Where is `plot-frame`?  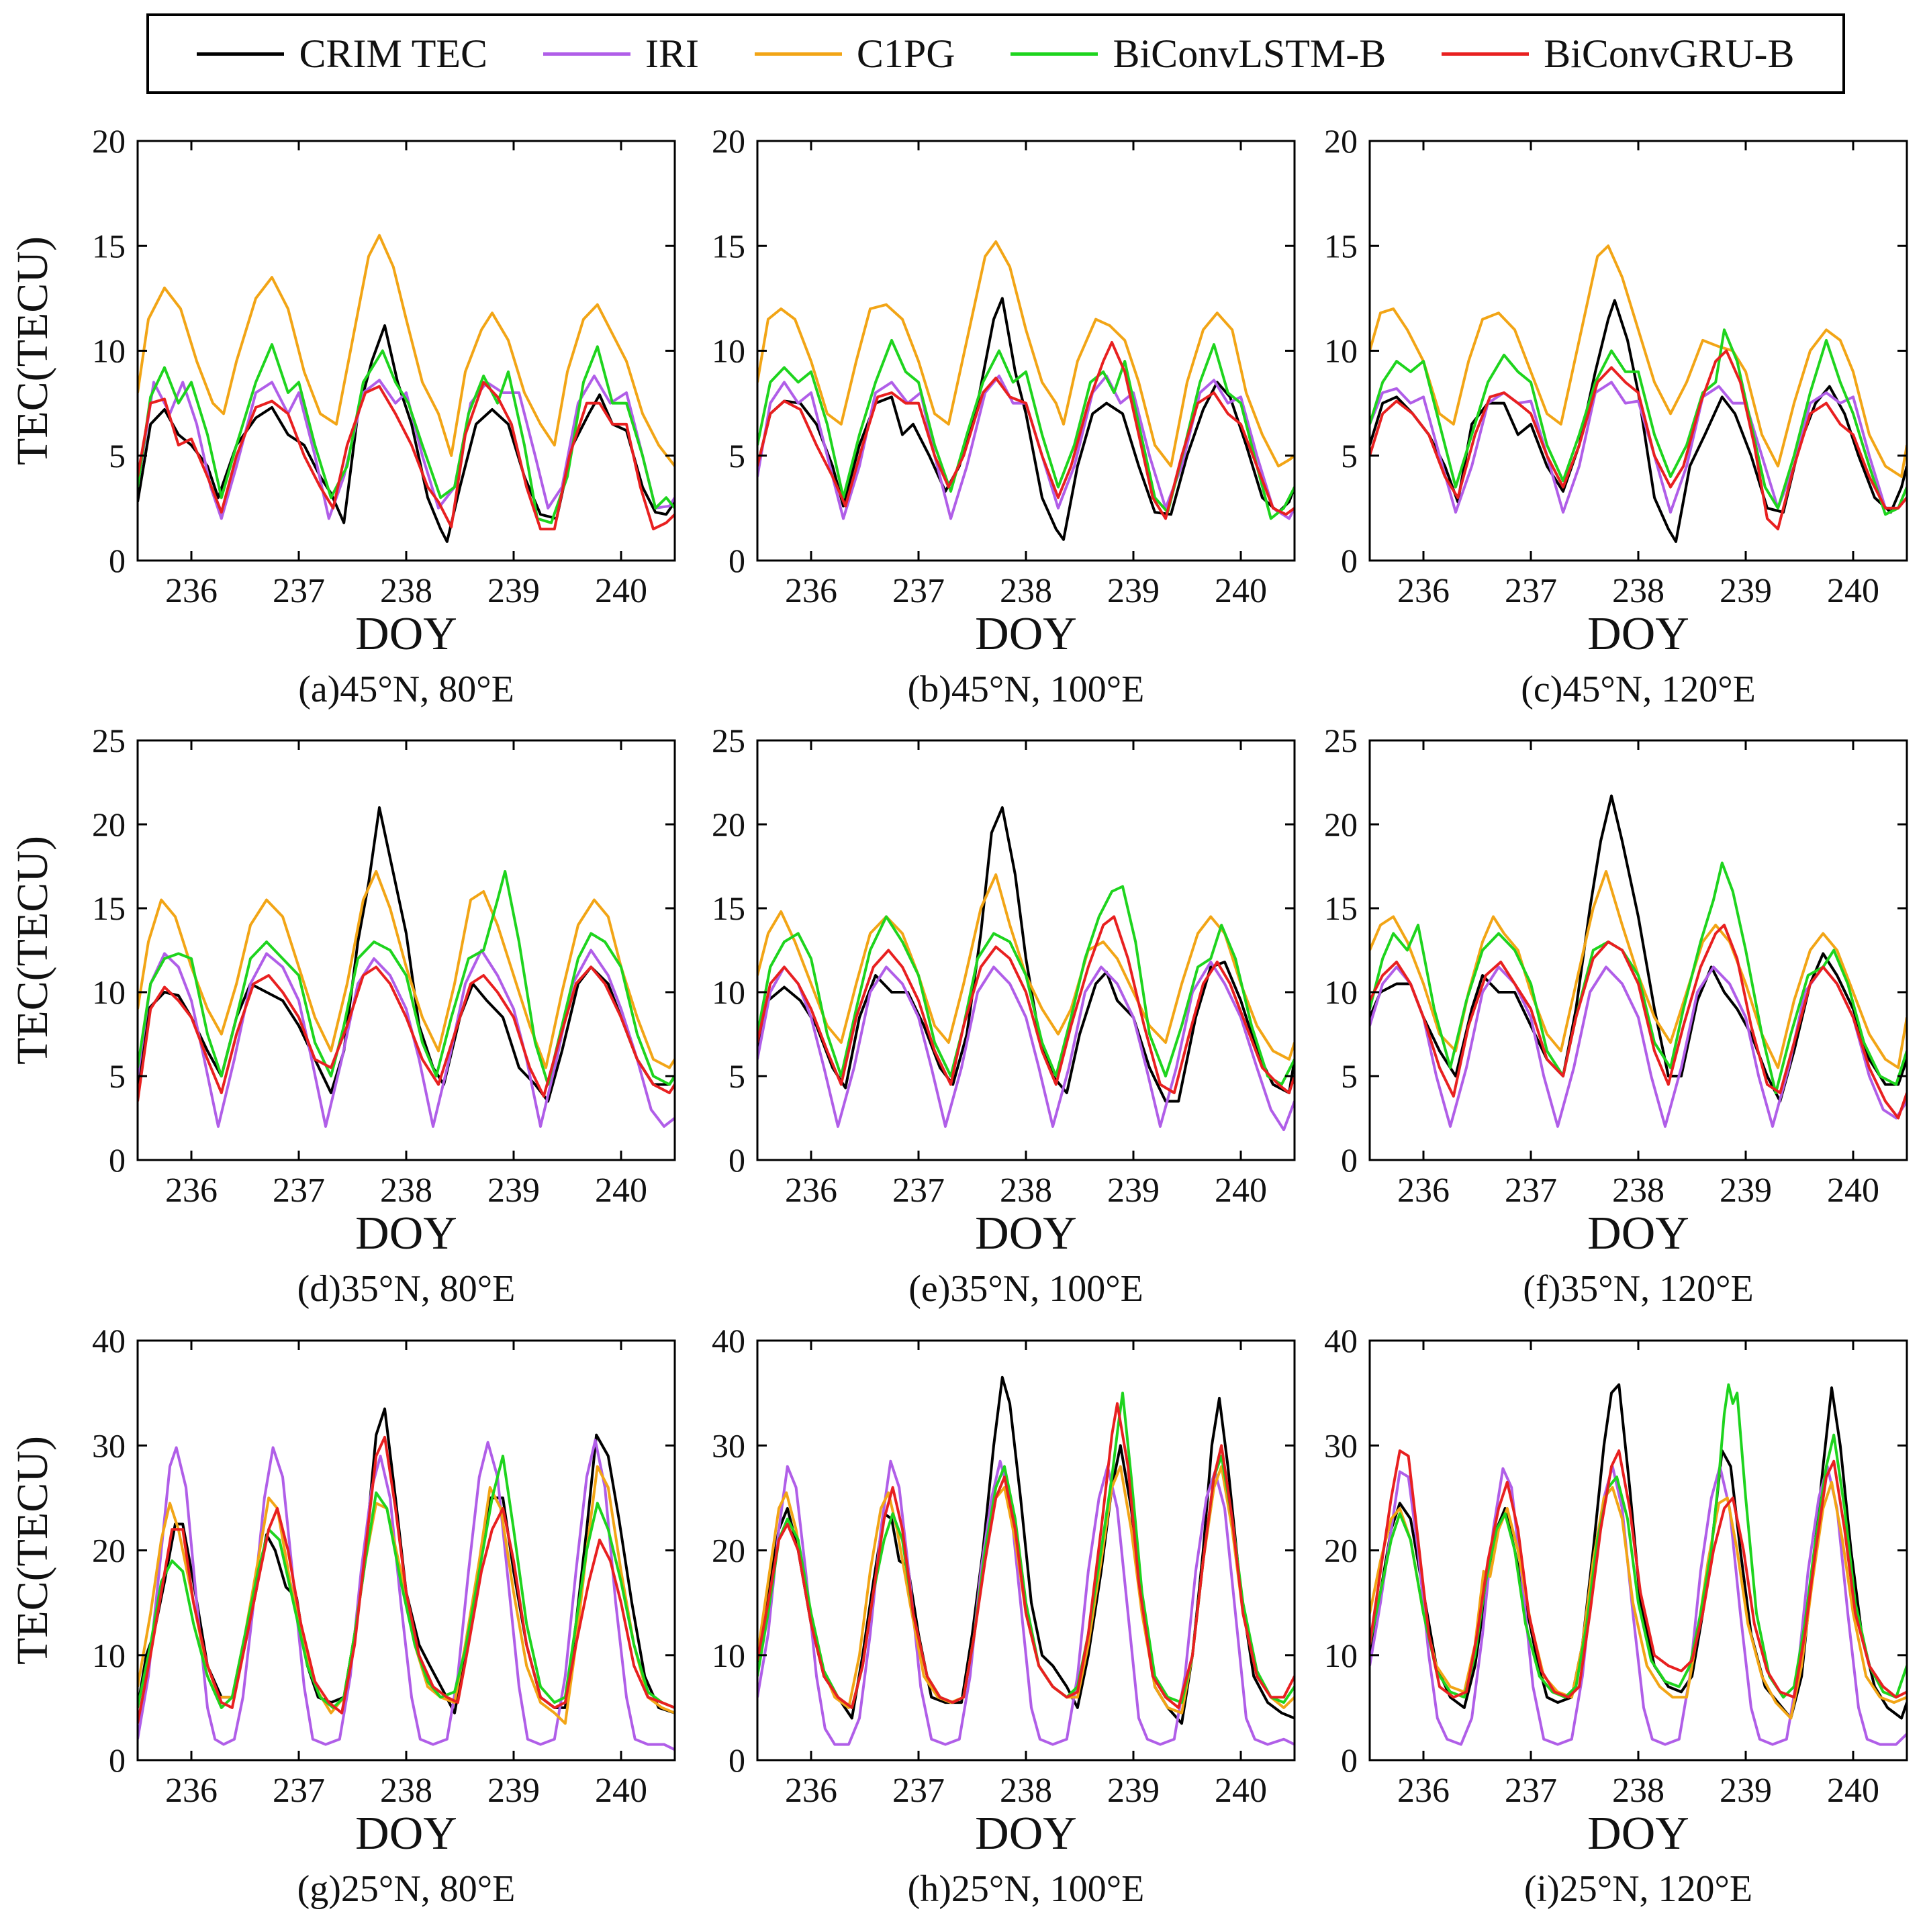 plot-frame is located at coordinates (406, 950).